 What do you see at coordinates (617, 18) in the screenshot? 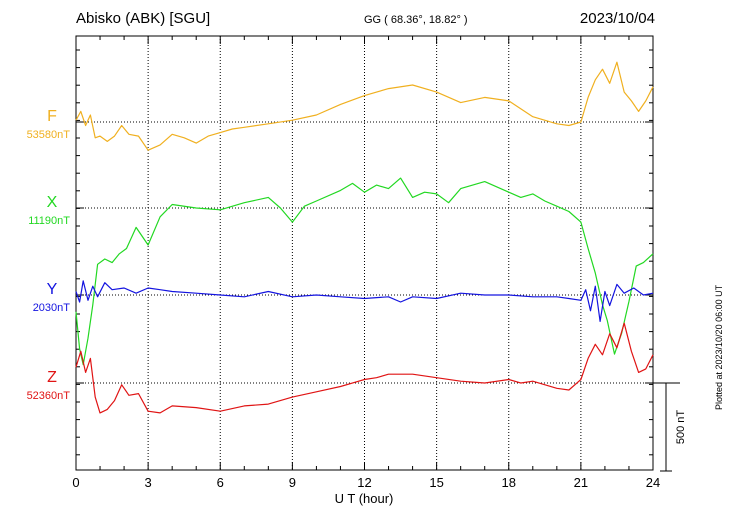
I see `date-label: 2023/10/04` at bounding box center [617, 18].